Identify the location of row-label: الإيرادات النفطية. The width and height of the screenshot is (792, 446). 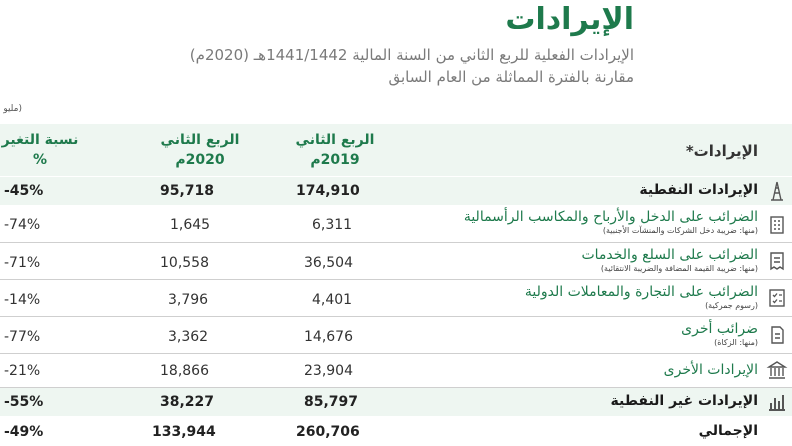
(698, 190).